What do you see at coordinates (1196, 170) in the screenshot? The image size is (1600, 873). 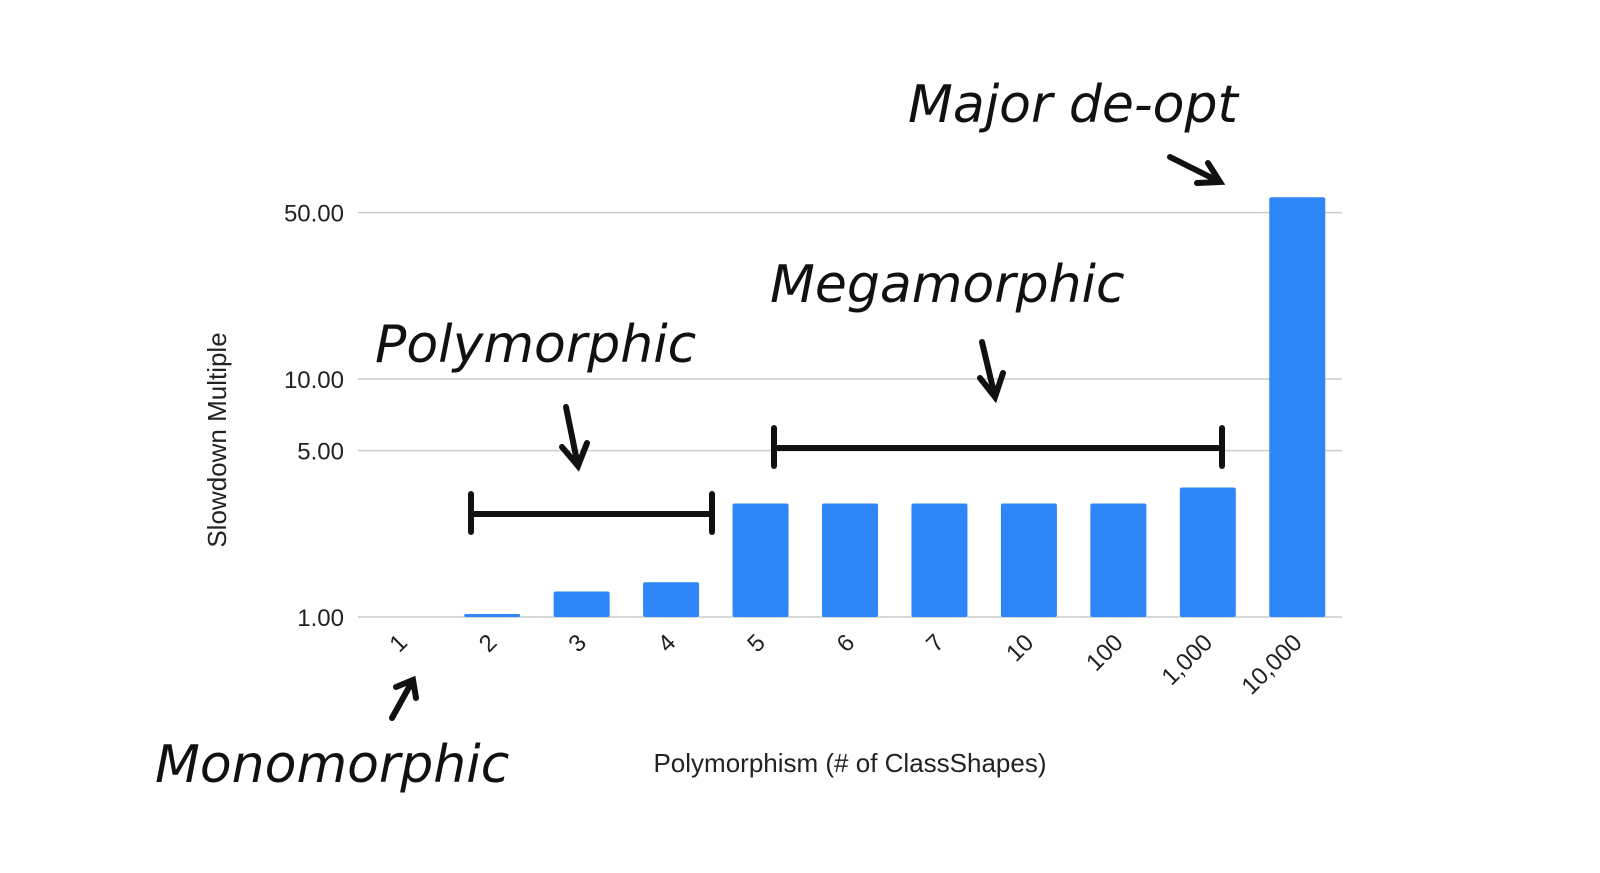 I see `arrow-down-right-icon` at bounding box center [1196, 170].